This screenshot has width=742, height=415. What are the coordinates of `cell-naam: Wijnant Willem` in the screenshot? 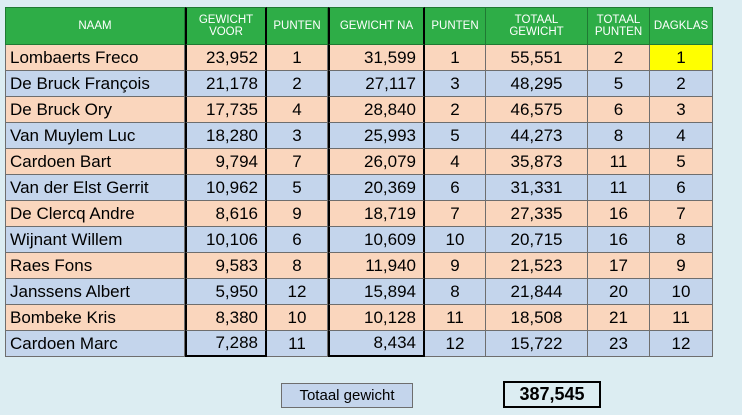 It's located at (95, 240).